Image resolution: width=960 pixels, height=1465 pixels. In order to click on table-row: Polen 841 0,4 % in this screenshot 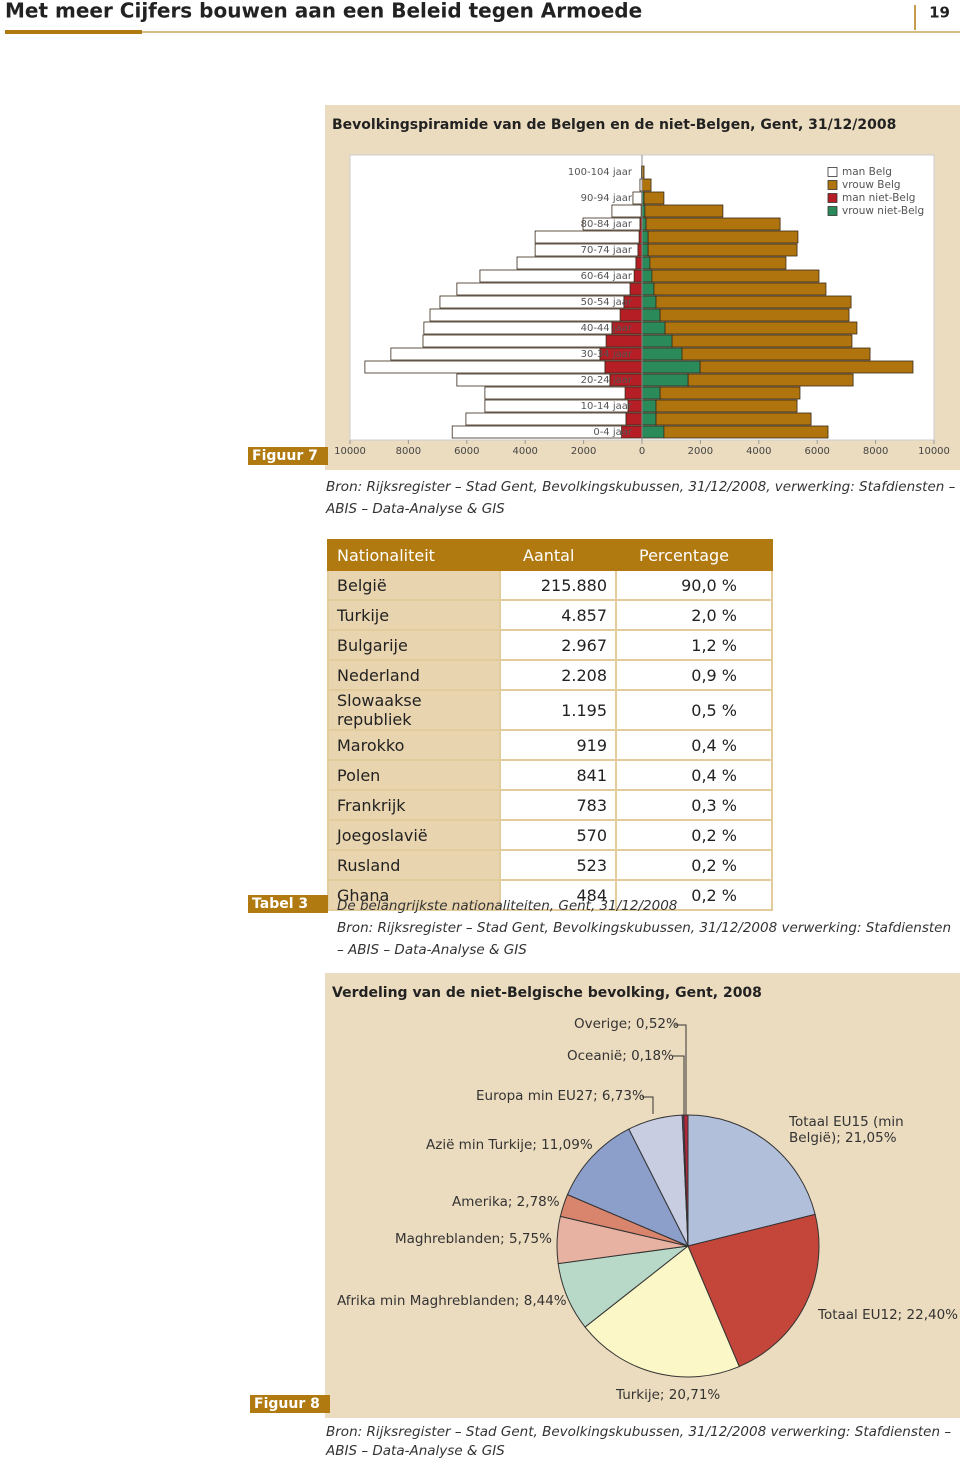, I will do `click(550, 775)`.